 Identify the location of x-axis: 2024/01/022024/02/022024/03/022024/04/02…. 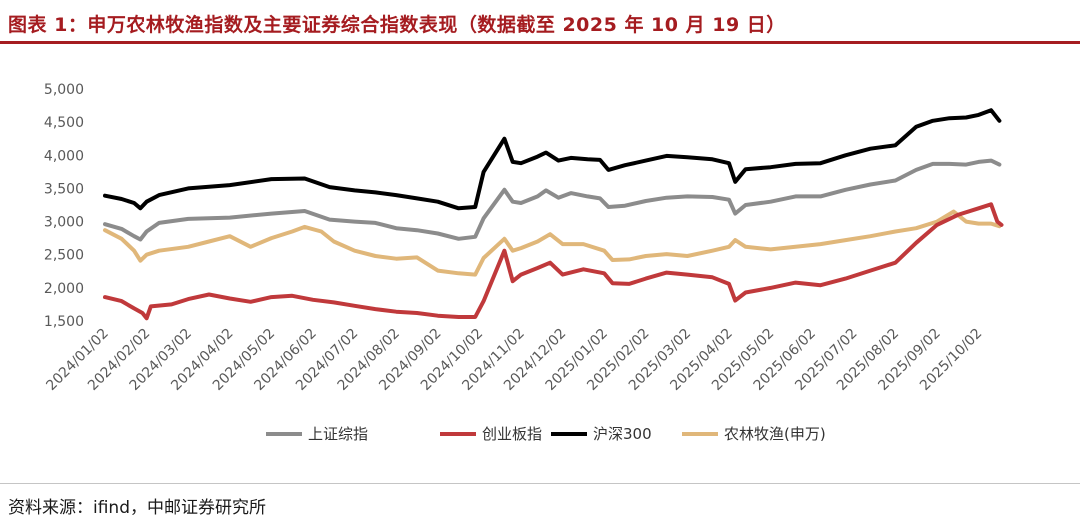
(514, 360).